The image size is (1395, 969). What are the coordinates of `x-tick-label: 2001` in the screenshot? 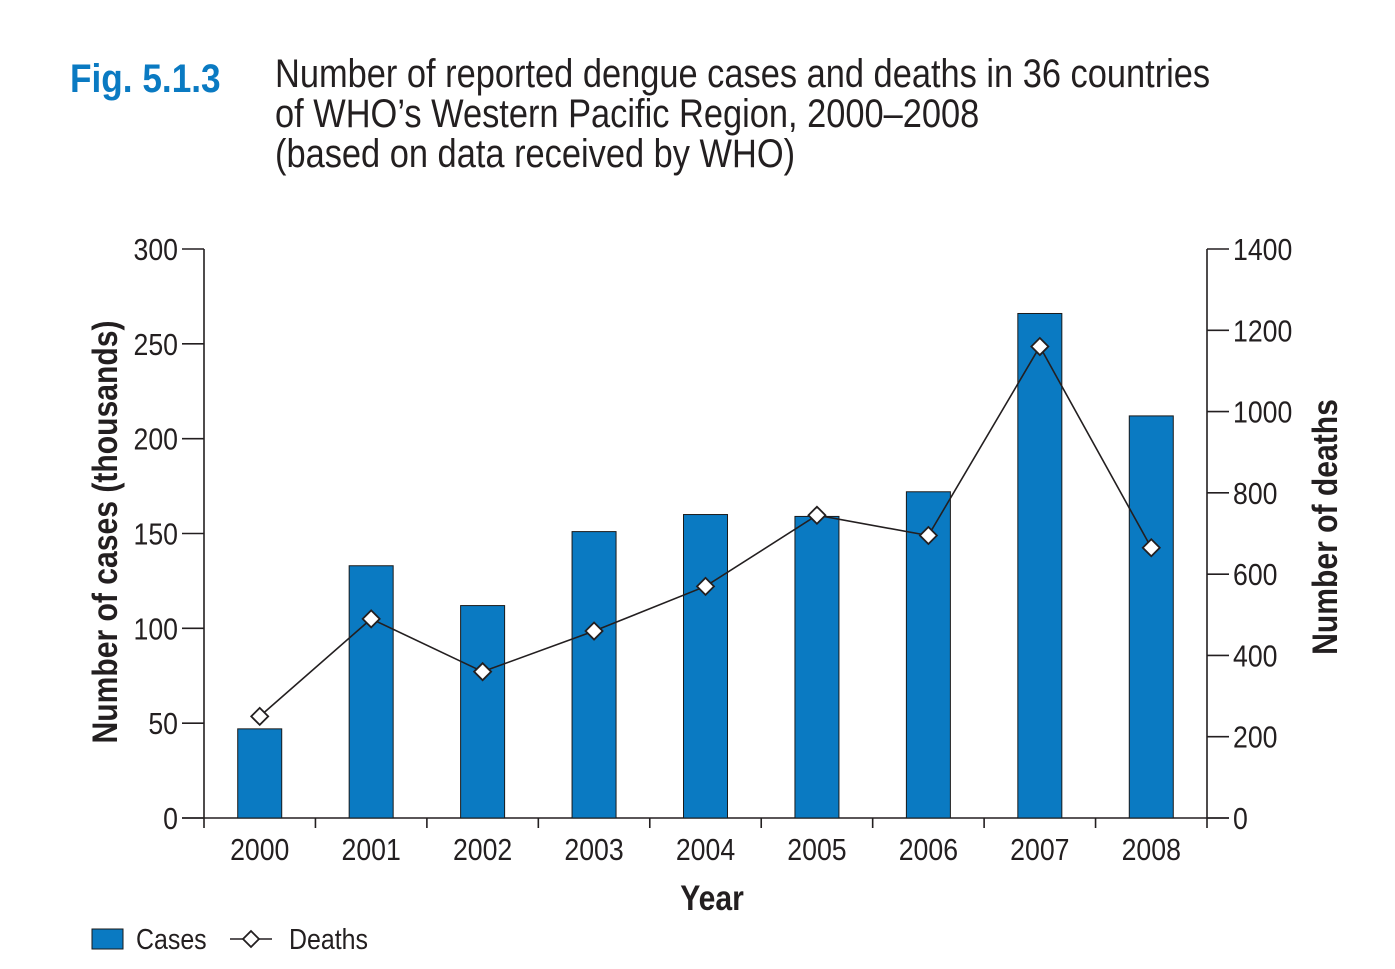 It's located at (371, 850).